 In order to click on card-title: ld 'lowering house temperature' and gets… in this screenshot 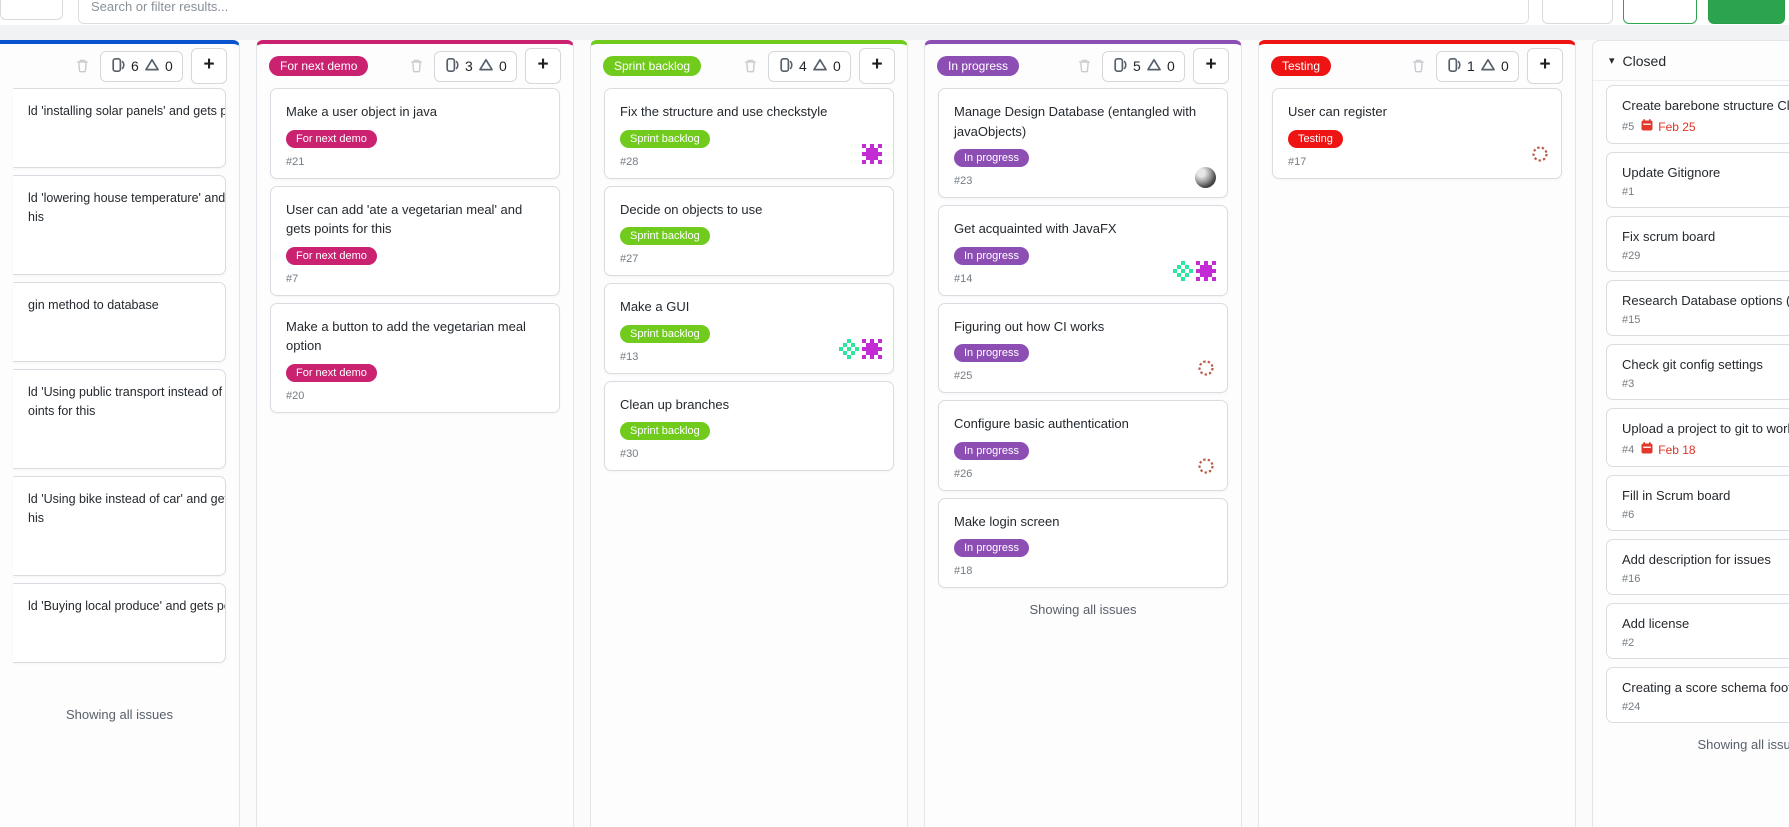, I will do `click(127, 207)`.